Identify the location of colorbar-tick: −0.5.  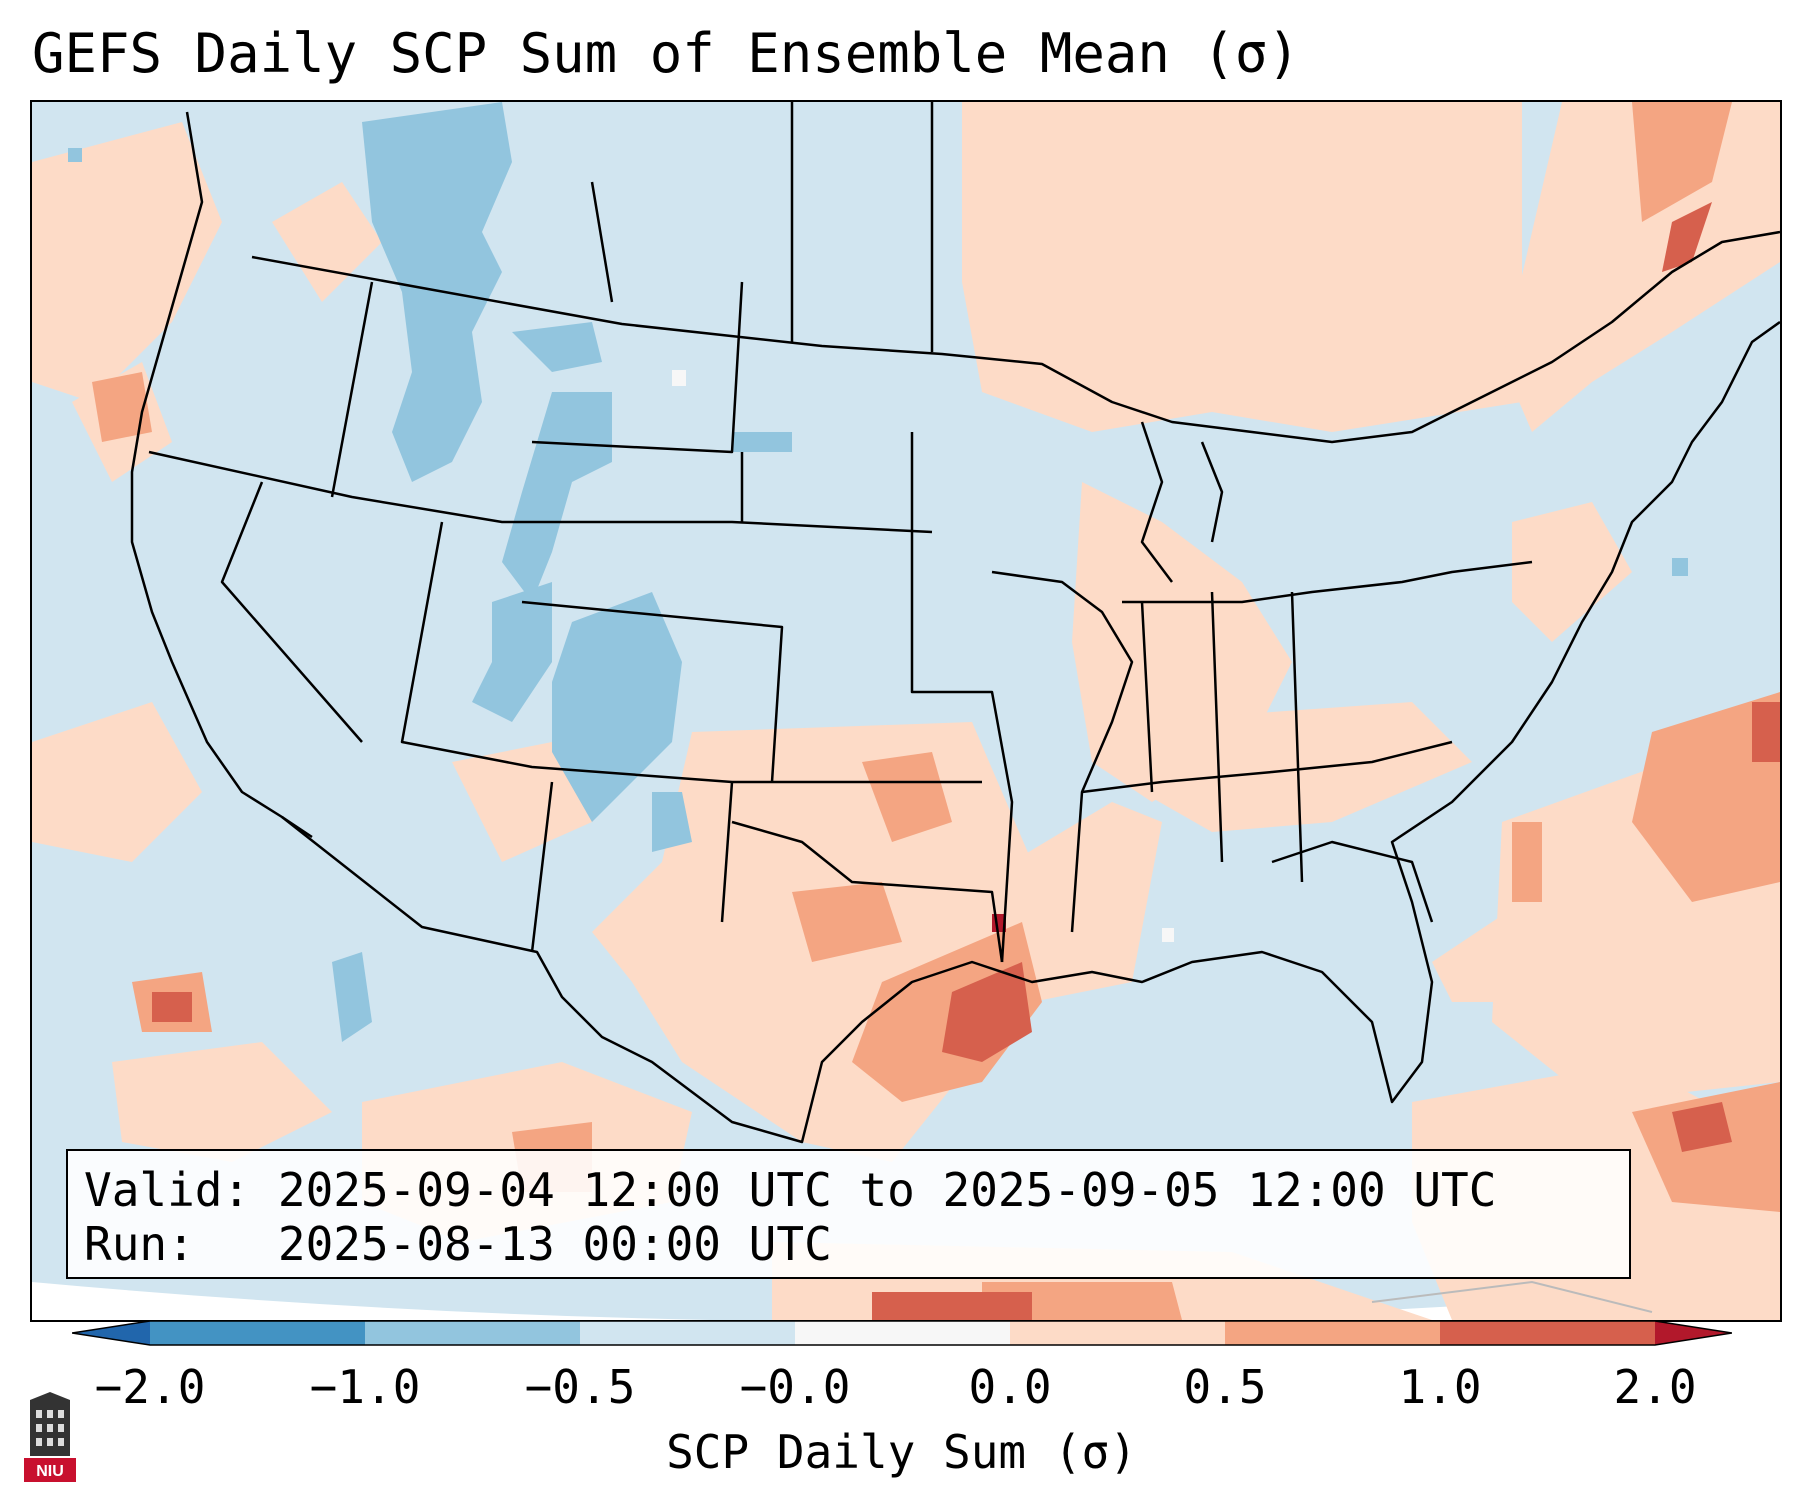
(580, 1387).